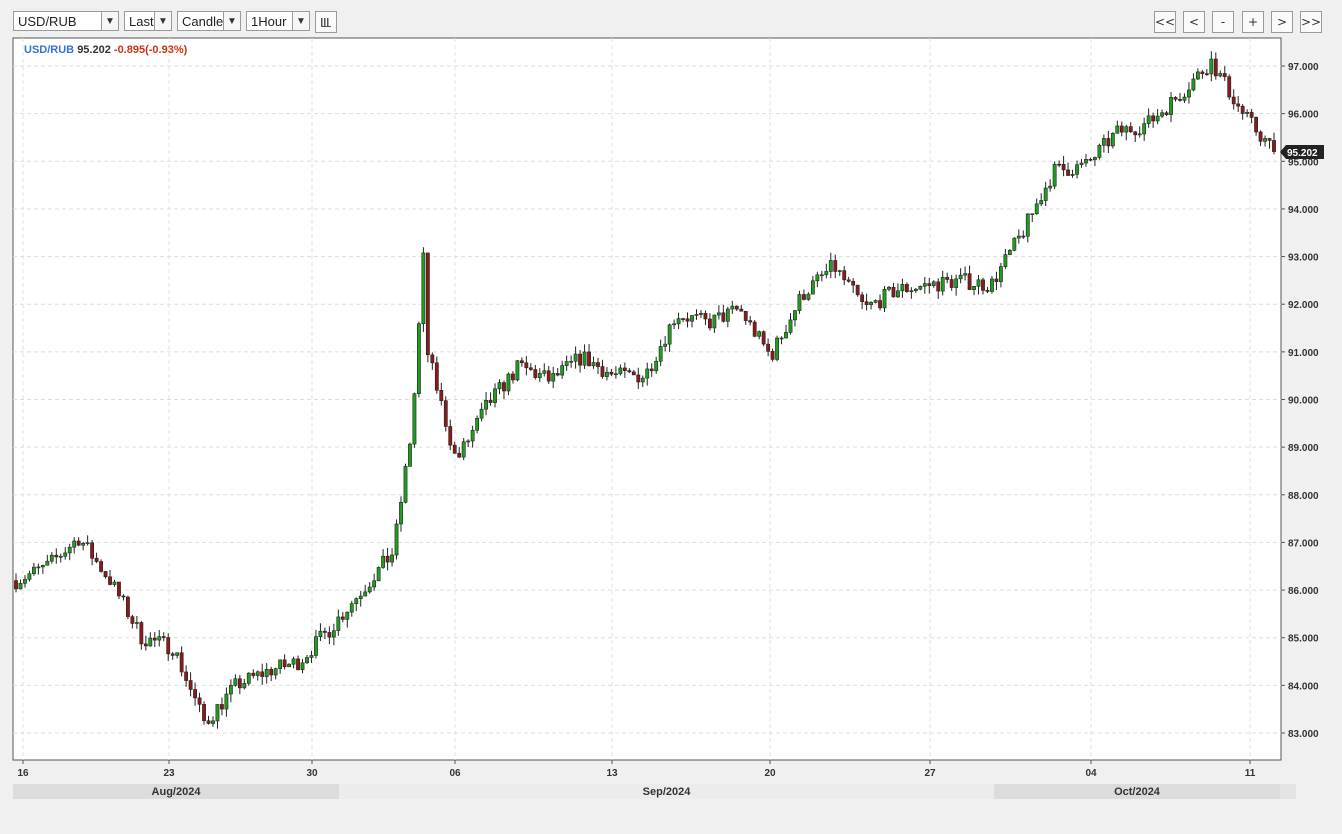 Image resolution: width=1342 pixels, height=834 pixels. What do you see at coordinates (49, 50) in the screenshot?
I see `legend-symbol: USD/RUB` at bounding box center [49, 50].